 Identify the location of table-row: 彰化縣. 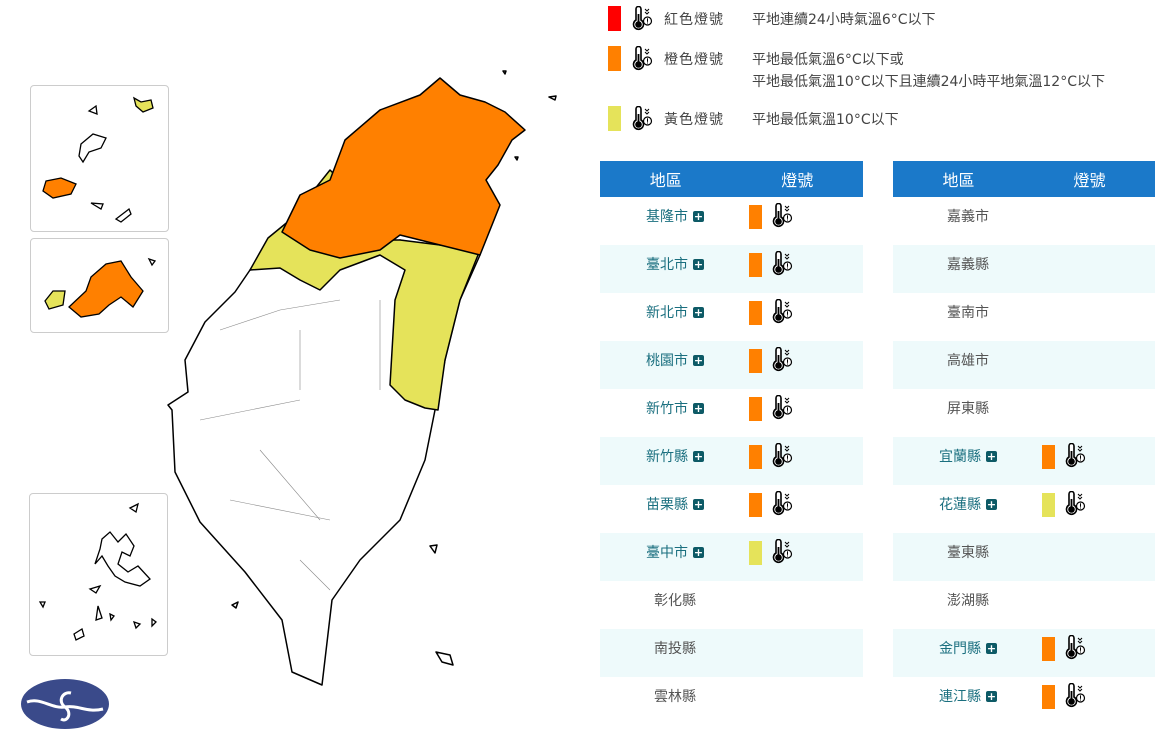
(731, 605).